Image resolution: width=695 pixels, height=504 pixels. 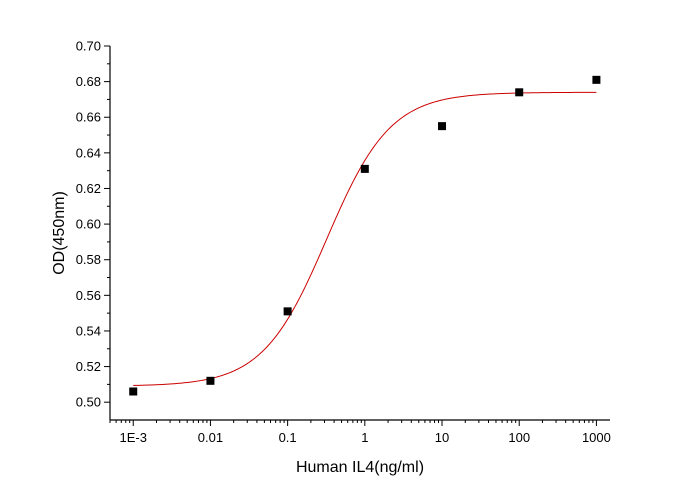 I want to click on y-tick-label: 0.66, so click(x=88, y=117).